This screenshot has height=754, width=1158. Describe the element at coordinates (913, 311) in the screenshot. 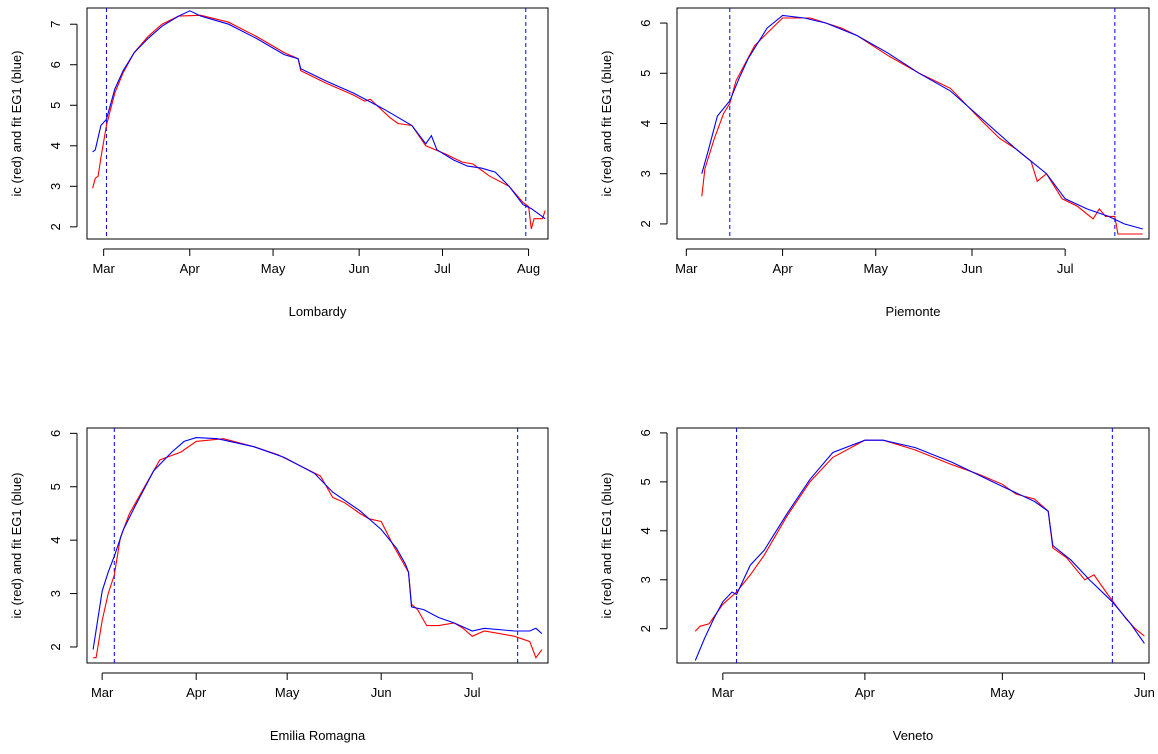

I see `x-axis-title: Piemonte` at that location.